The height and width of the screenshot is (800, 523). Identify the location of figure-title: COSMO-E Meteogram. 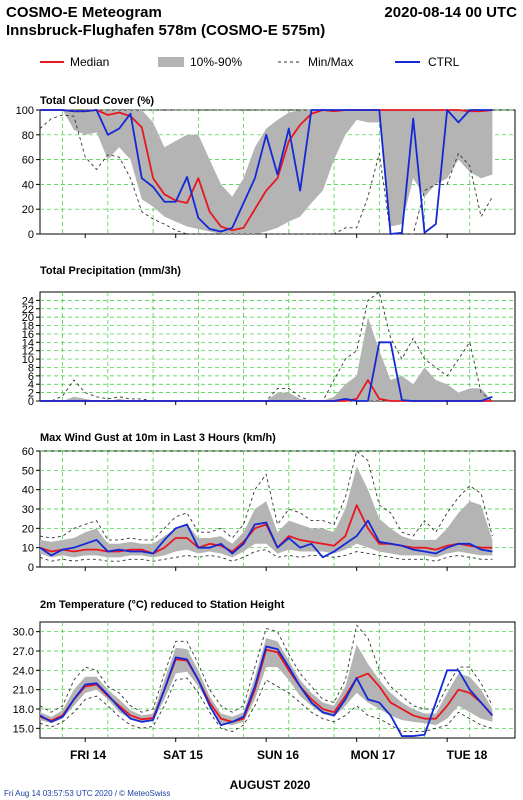
(84, 12).